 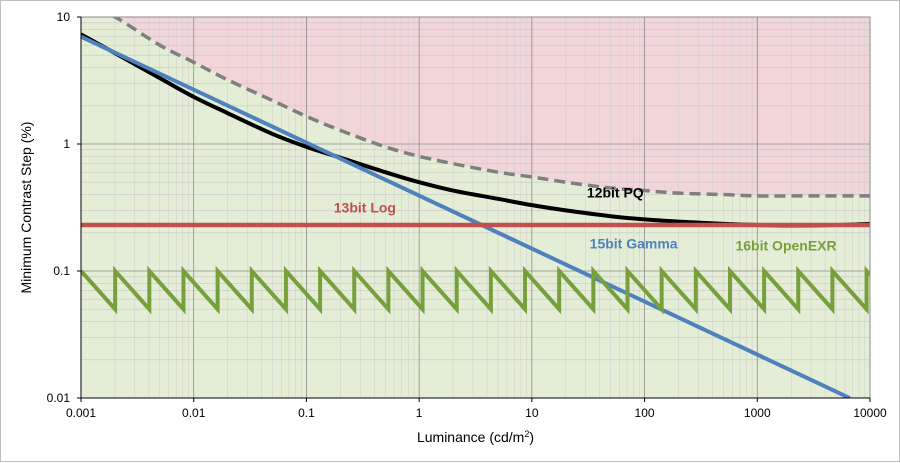 I want to click on series-16bit-openexr, so click(x=475, y=290).